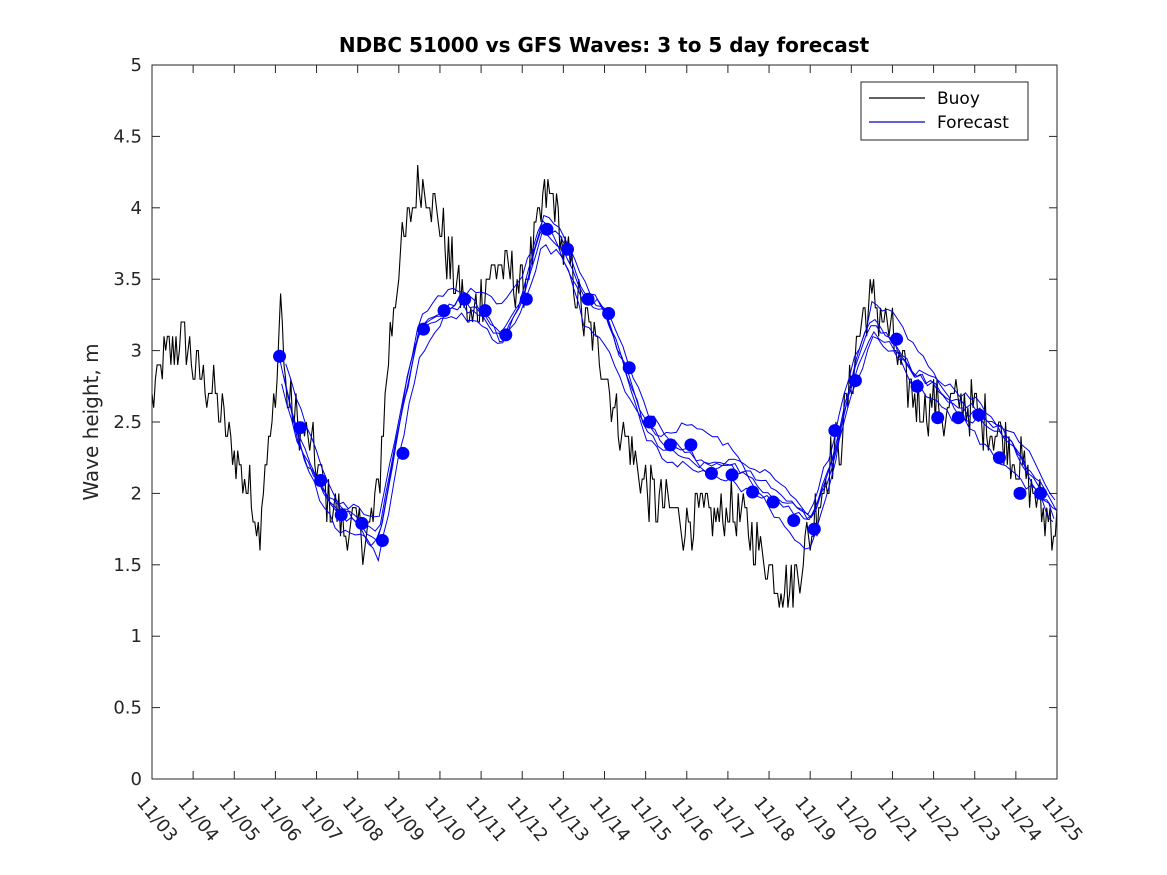 The width and height of the screenshot is (1167, 875). I want to click on y-tick-label: 3.5, so click(127, 279).